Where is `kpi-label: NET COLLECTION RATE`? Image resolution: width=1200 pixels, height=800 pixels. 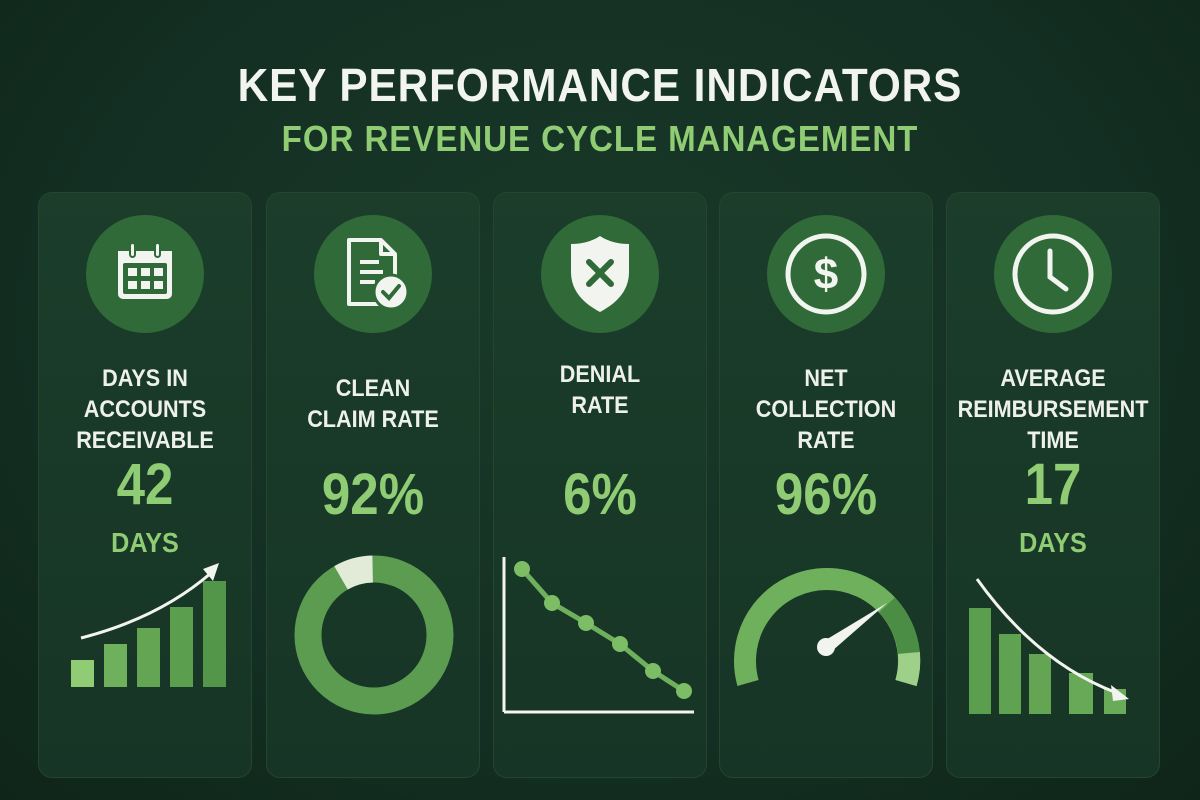
kpi-label: NET COLLECTION RATE is located at coordinates (826, 409).